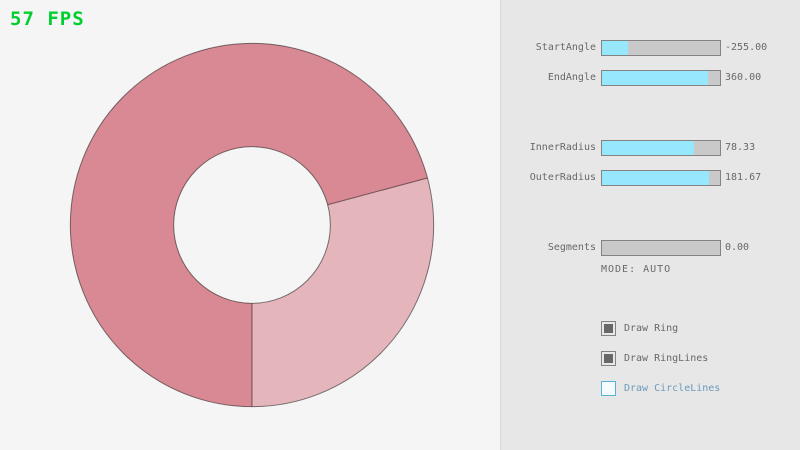 The width and height of the screenshot is (800, 450). What do you see at coordinates (666, 358) in the screenshot?
I see `draw-ringlines-checkbox-label: Draw RingLines` at bounding box center [666, 358].